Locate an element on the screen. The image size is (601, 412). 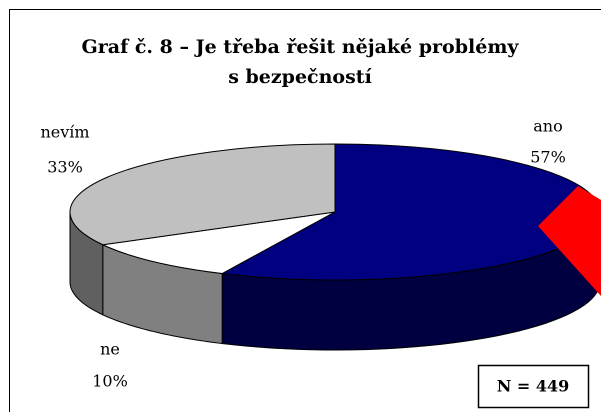
slice-label: ne is located at coordinates (110, 349).